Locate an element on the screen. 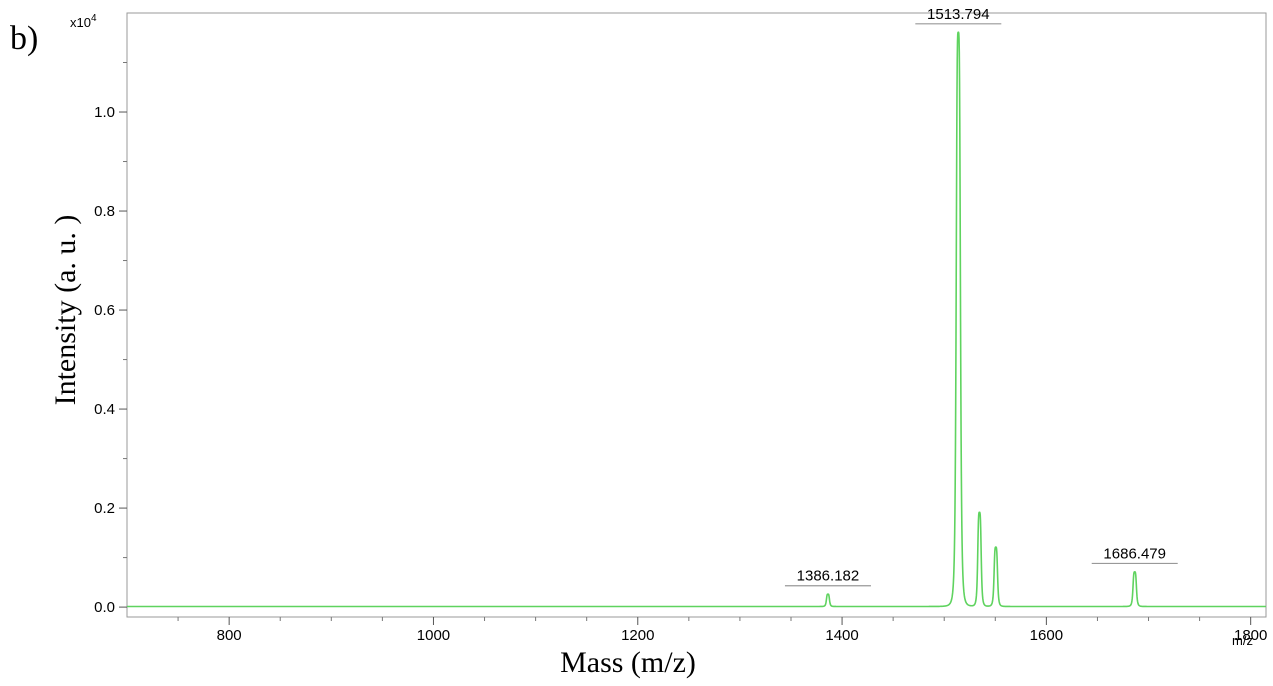 Image resolution: width=1273 pixels, height=686 pixels. x-tick-label: 1800 is located at coordinates (1250, 635).